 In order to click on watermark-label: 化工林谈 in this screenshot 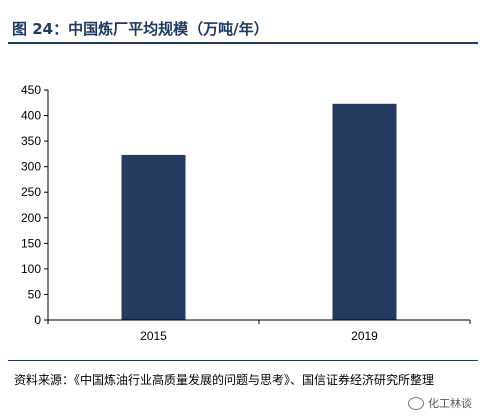, I will do `click(450, 403)`.